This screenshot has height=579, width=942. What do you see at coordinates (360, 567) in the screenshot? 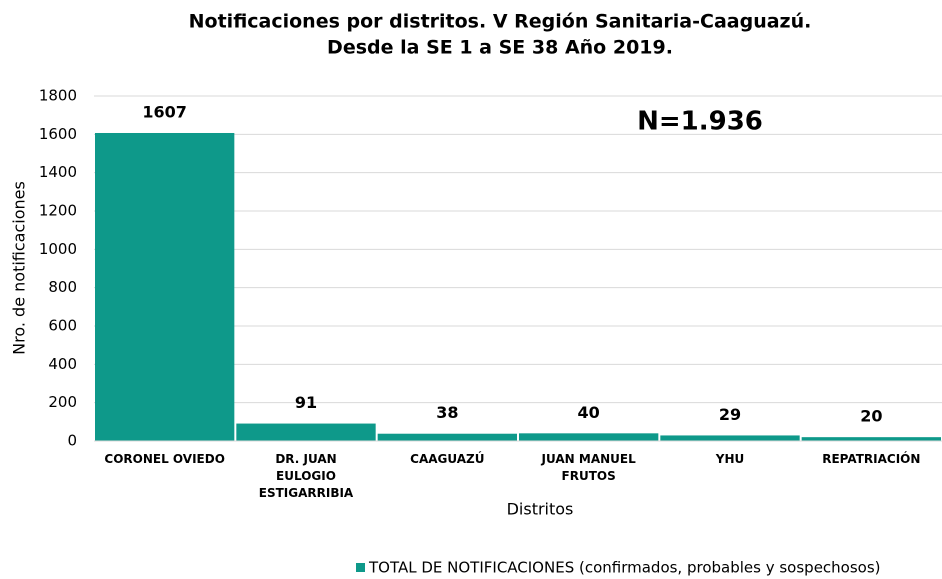
I see `legend-swatch` at bounding box center [360, 567].